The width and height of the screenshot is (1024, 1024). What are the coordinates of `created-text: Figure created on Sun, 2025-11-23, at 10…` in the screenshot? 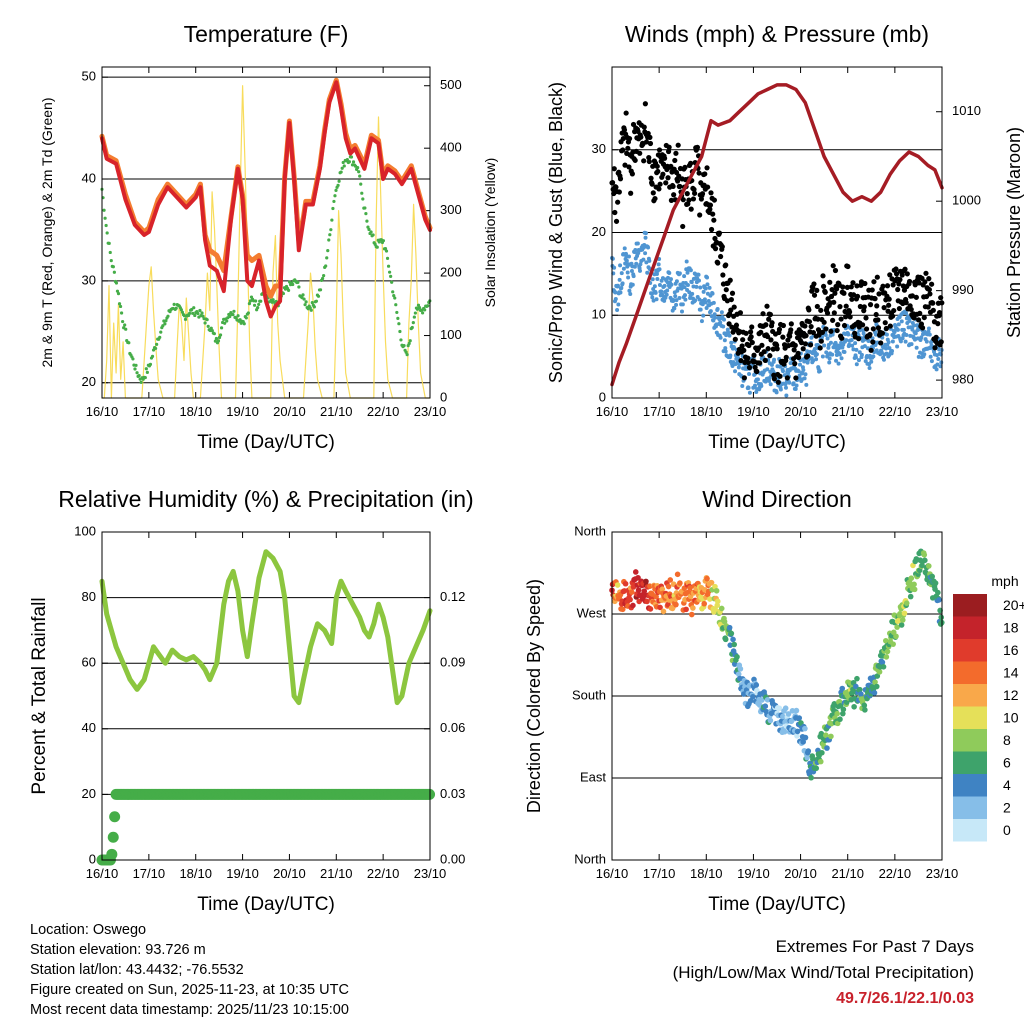 It's located at (189, 990).